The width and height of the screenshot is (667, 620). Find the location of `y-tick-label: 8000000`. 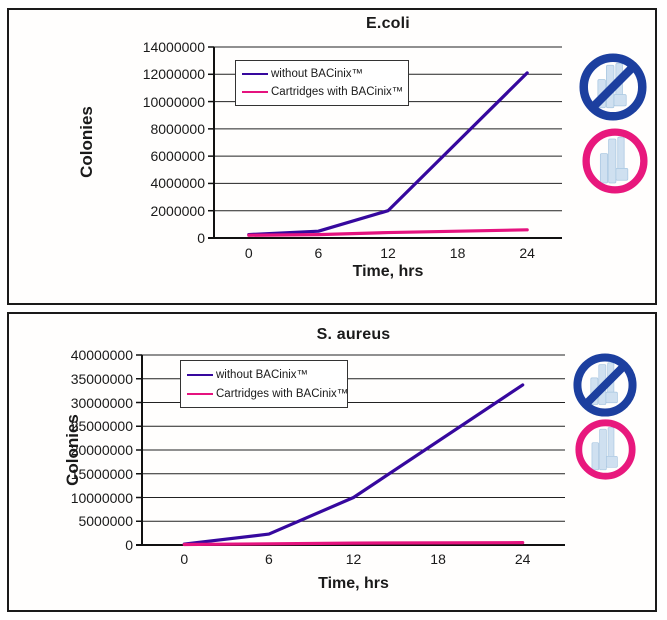

y-tick-label: 8000000 is located at coordinates (177, 128).